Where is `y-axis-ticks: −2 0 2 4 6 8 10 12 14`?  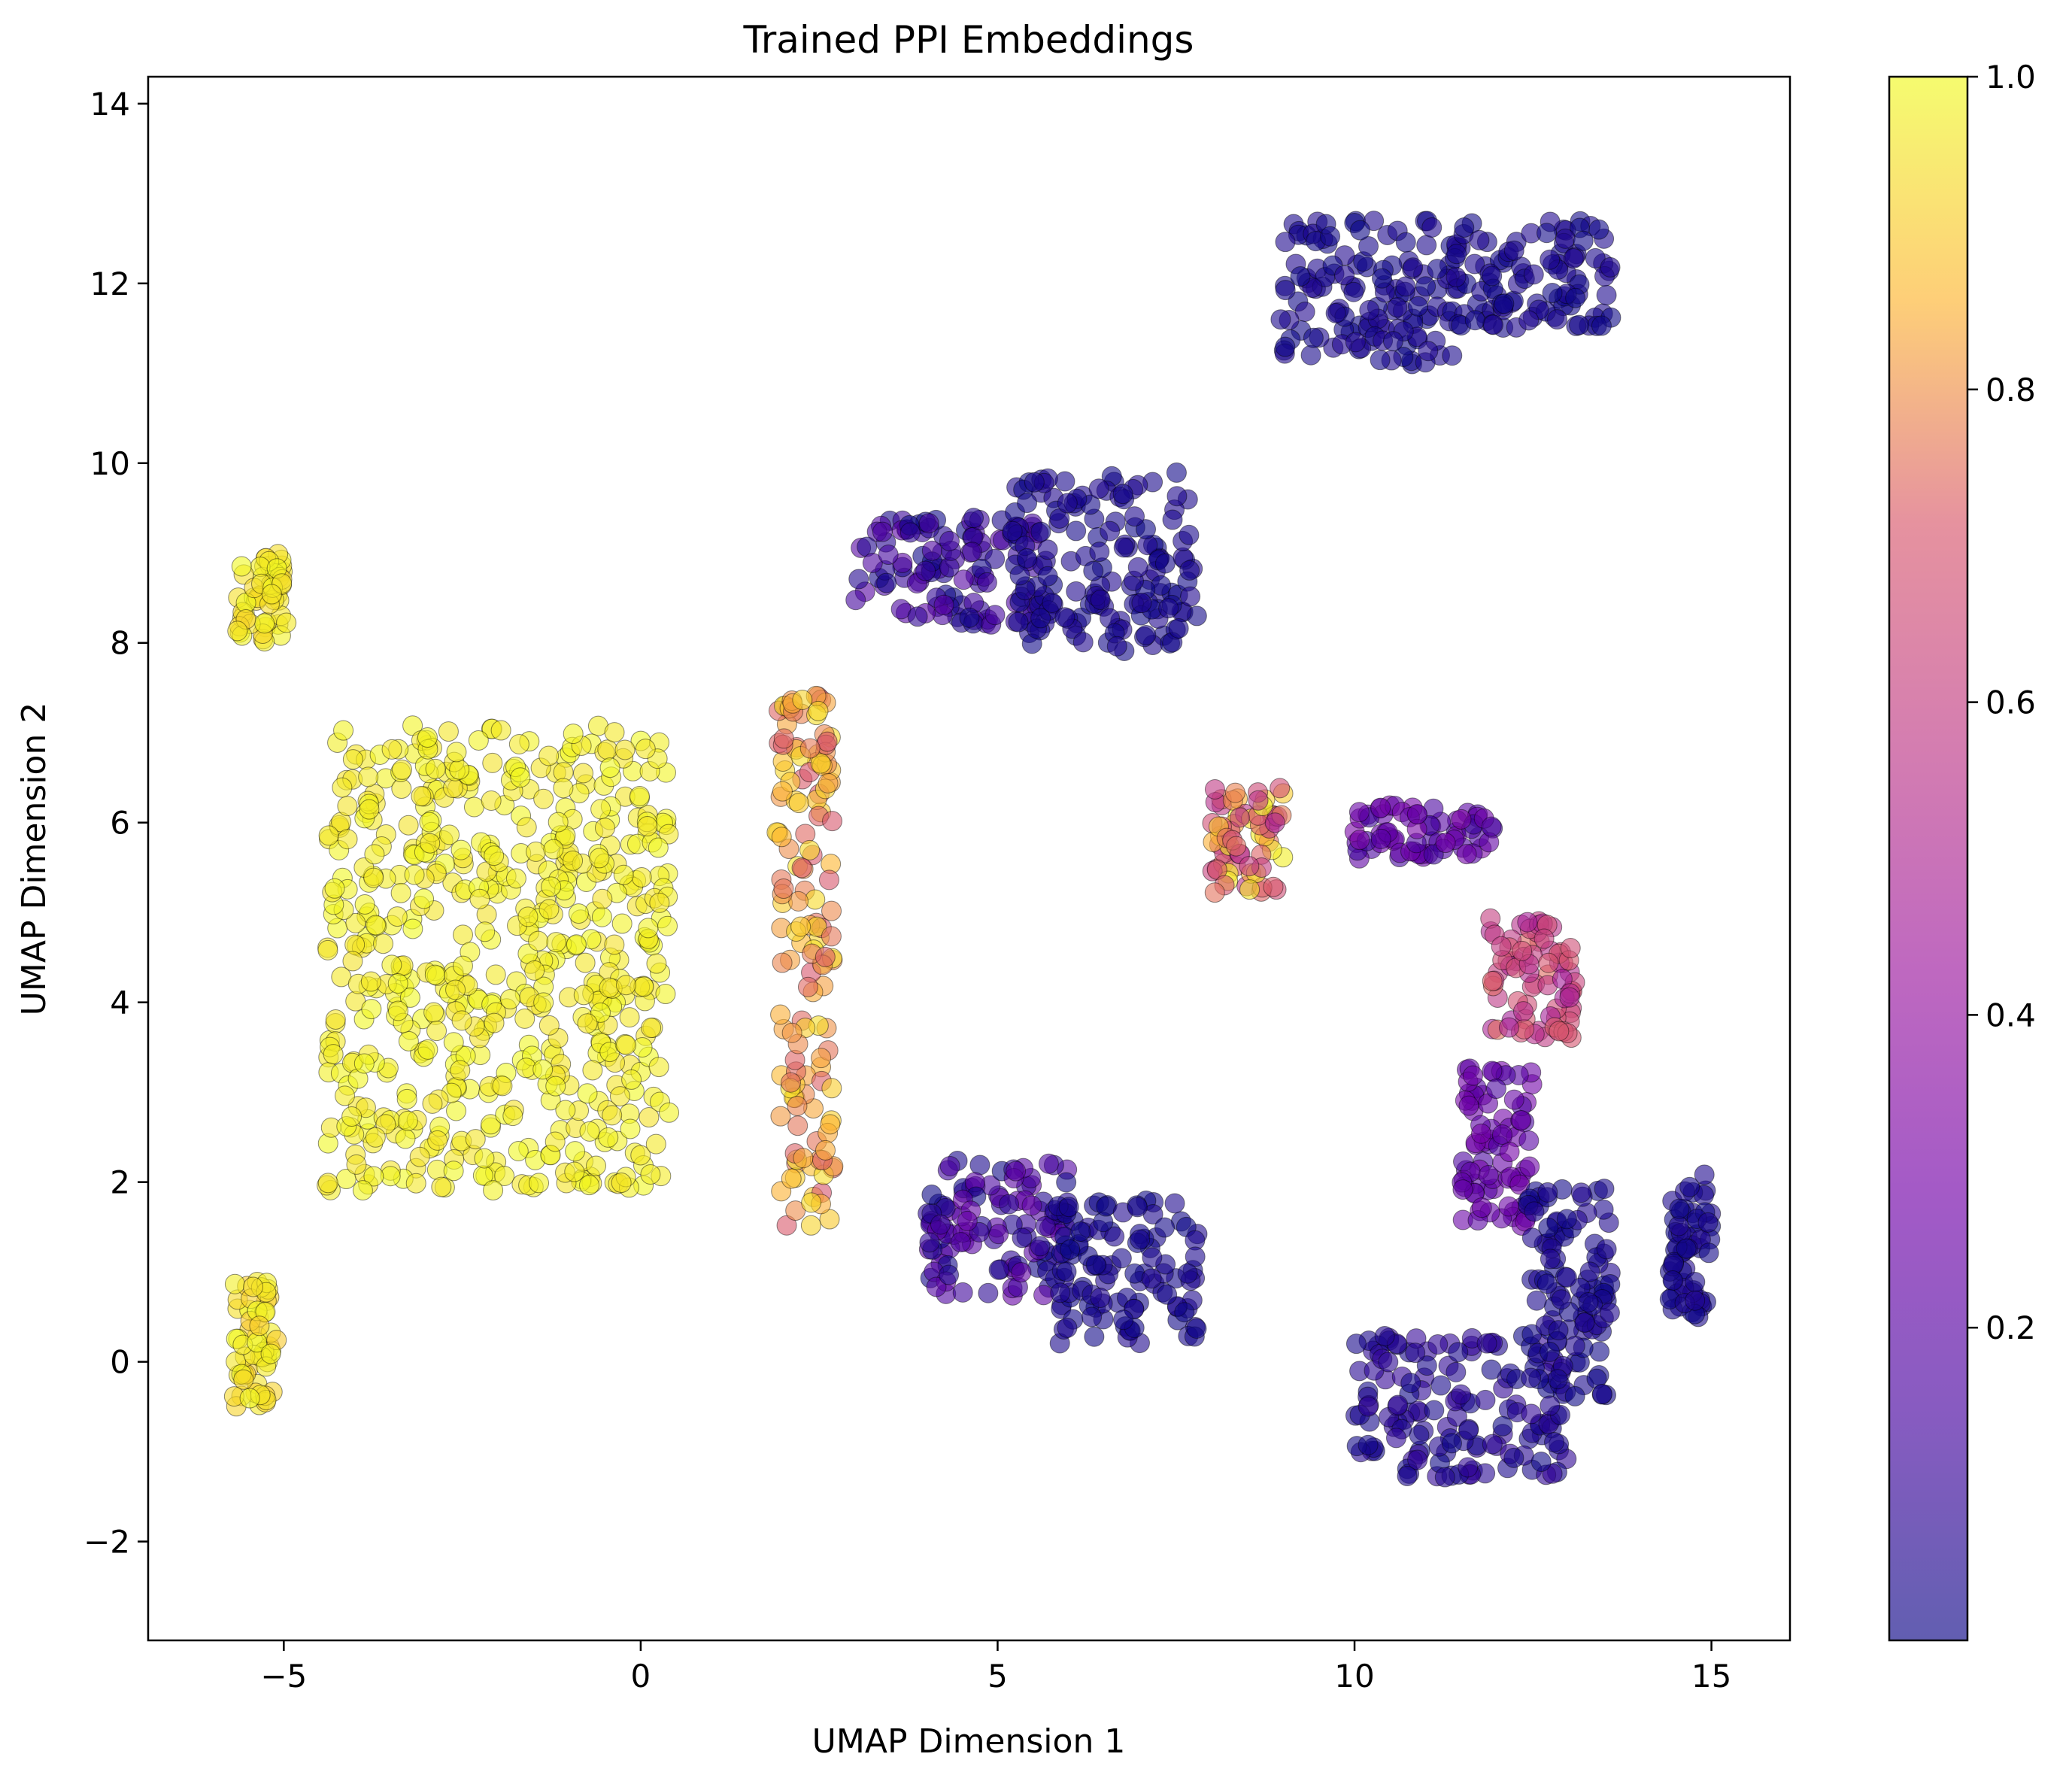
y-axis-ticks: −2 0 2 4 6 8 10 12 14 is located at coordinates (115, 823).